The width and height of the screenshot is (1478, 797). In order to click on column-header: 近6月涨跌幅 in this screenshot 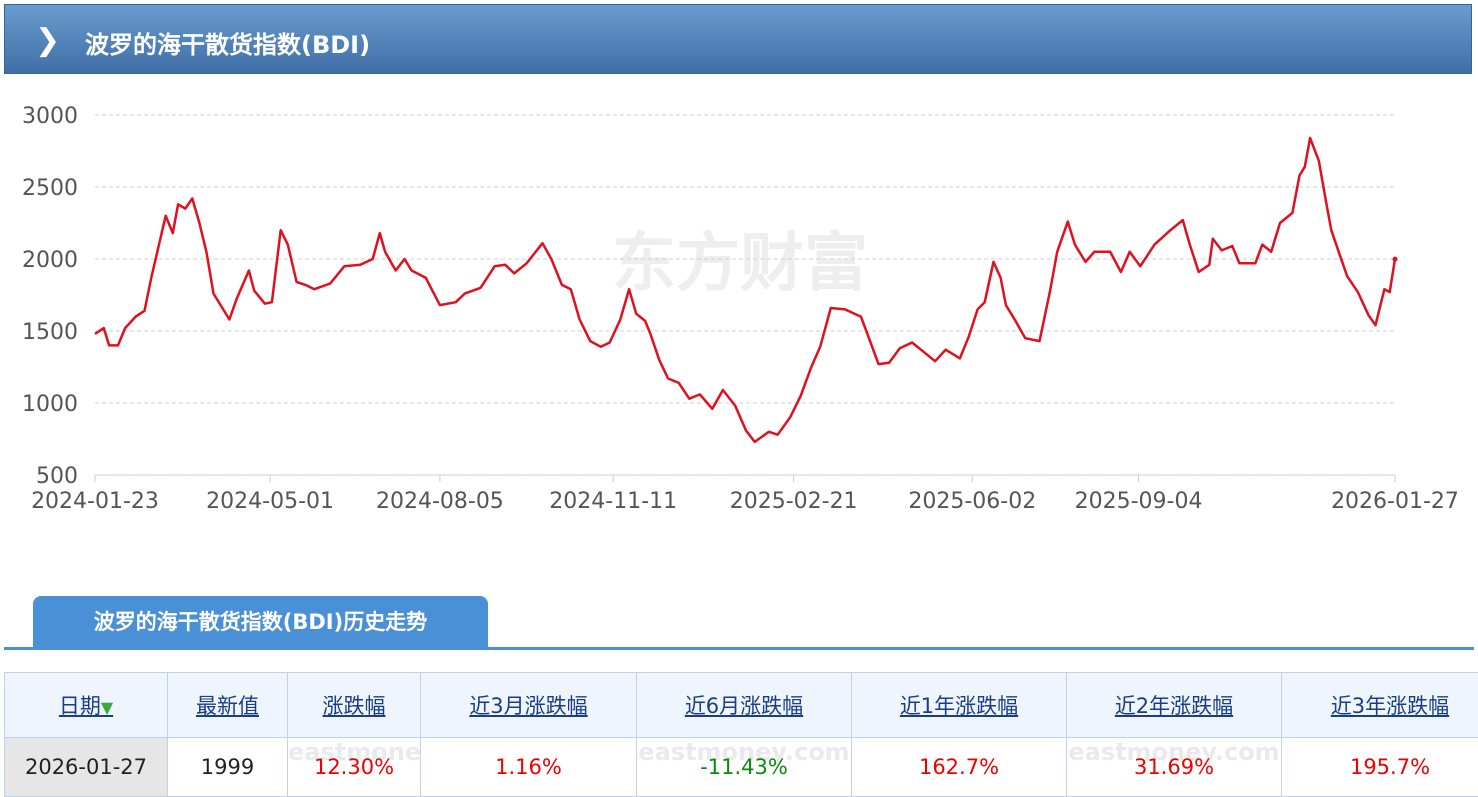, I will do `click(744, 705)`.